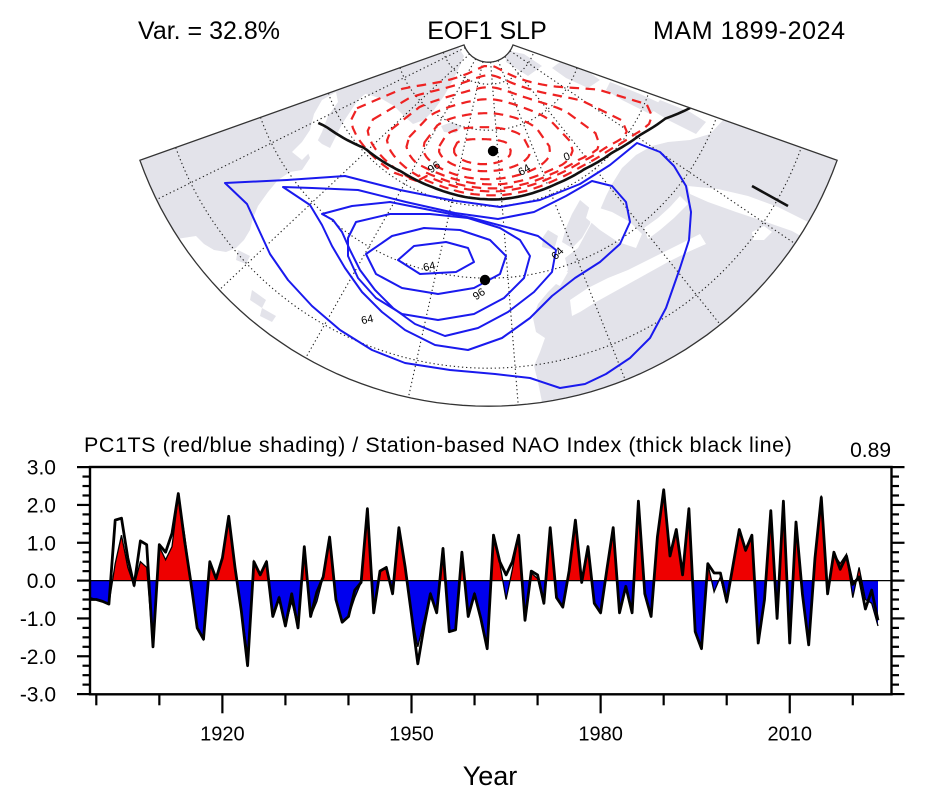  What do you see at coordinates (209, 31) in the screenshot?
I see `svg-text: Var. = 32.8%` at bounding box center [209, 31].